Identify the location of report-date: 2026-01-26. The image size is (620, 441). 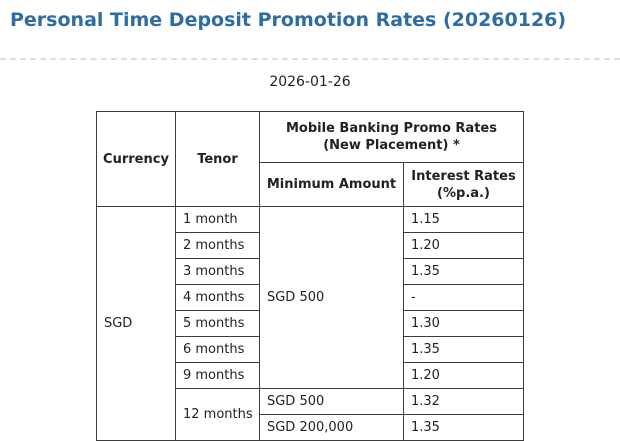
(310, 82).